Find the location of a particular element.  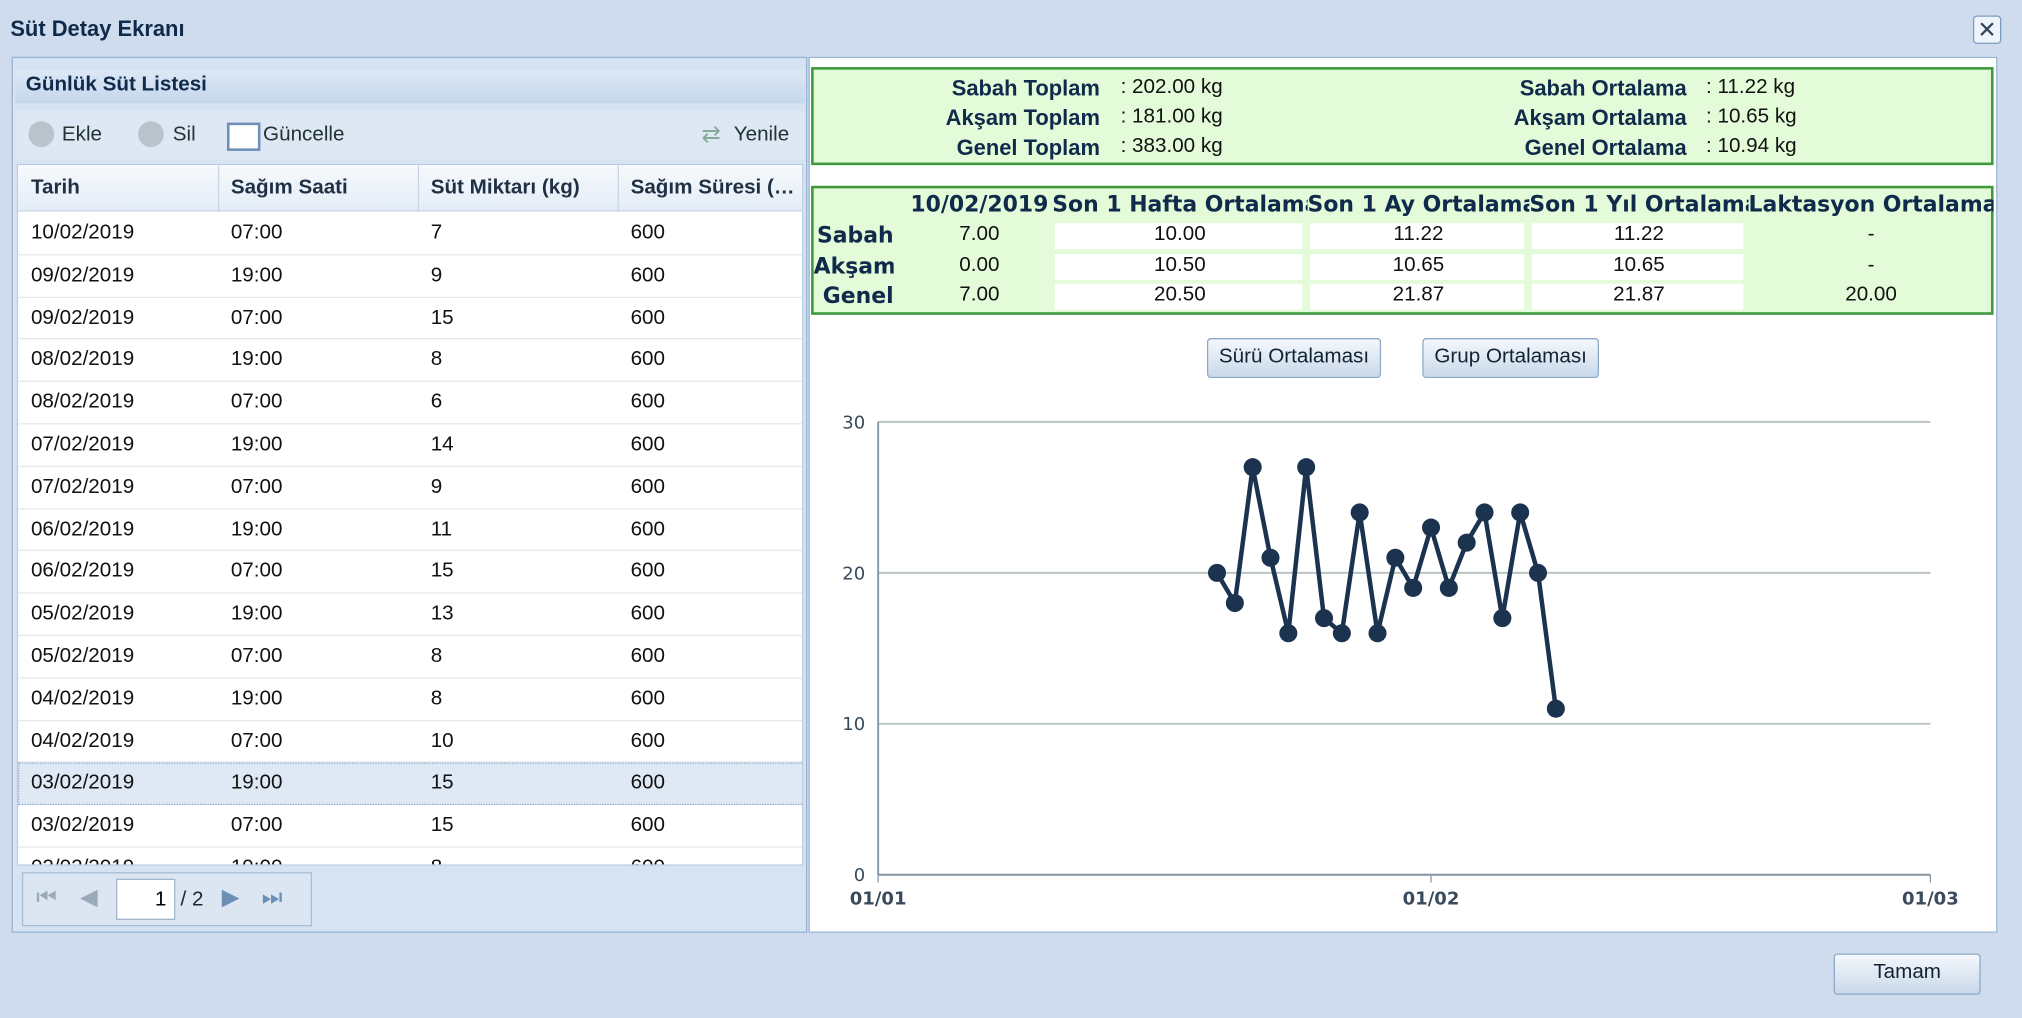

delete-button: Sil is located at coordinates (184, 134).